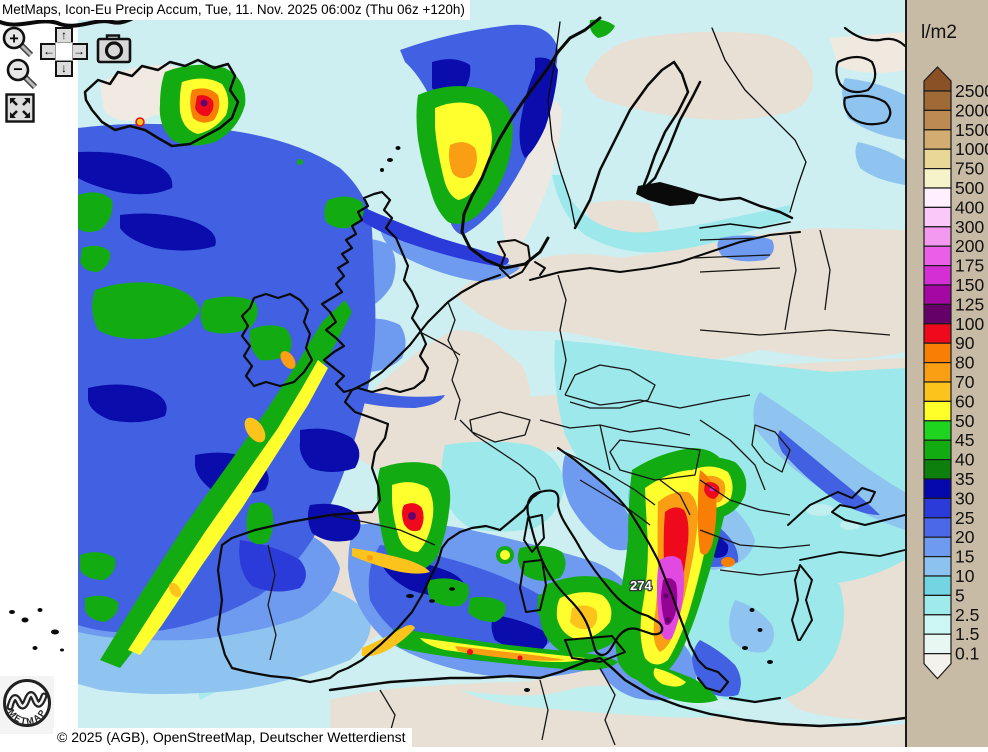 Image resolution: width=988 pixels, height=752 pixels. I want to click on legend-label: 100, so click(969, 324).